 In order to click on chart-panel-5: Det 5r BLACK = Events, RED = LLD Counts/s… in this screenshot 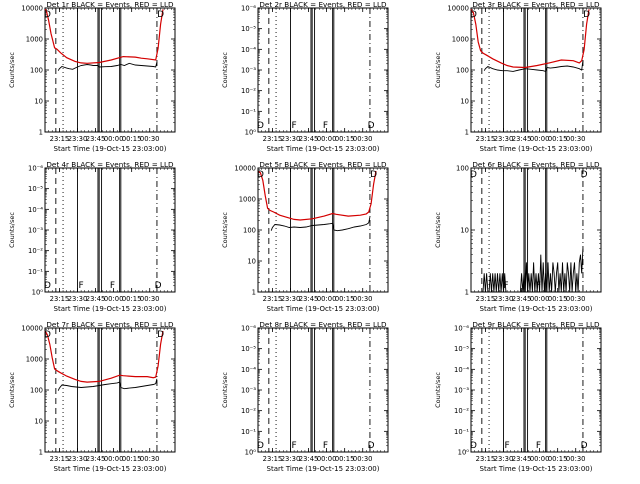, I will do `click(305, 236)`.